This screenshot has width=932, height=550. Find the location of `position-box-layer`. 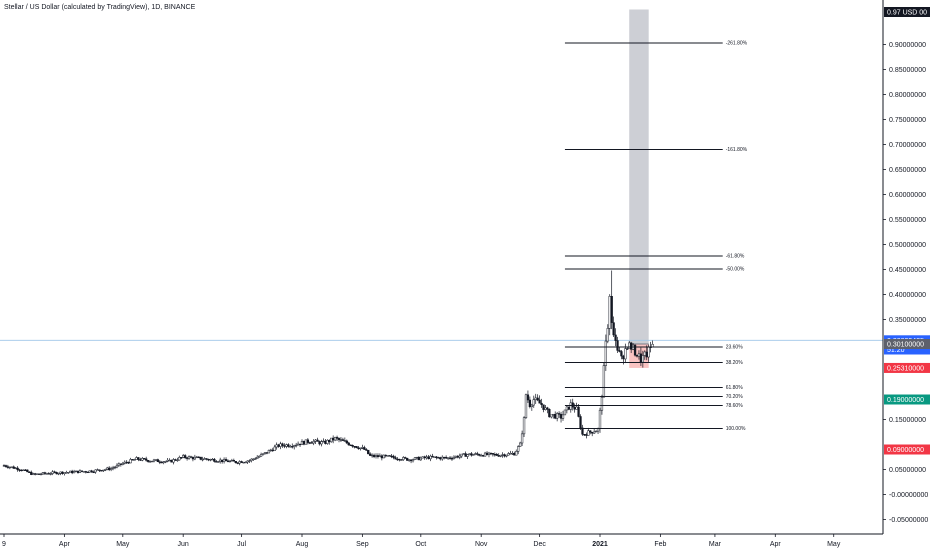

position-box-layer is located at coordinates (639, 188).